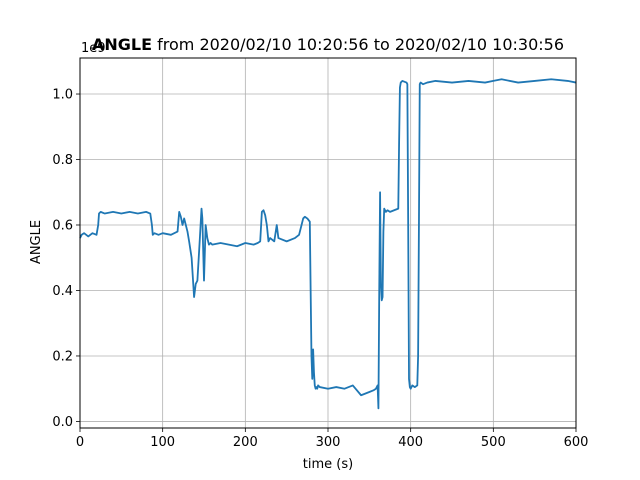  Describe the element at coordinates (328, 464) in the screenshot. I see `x-axis-label: time (s)` at that location.